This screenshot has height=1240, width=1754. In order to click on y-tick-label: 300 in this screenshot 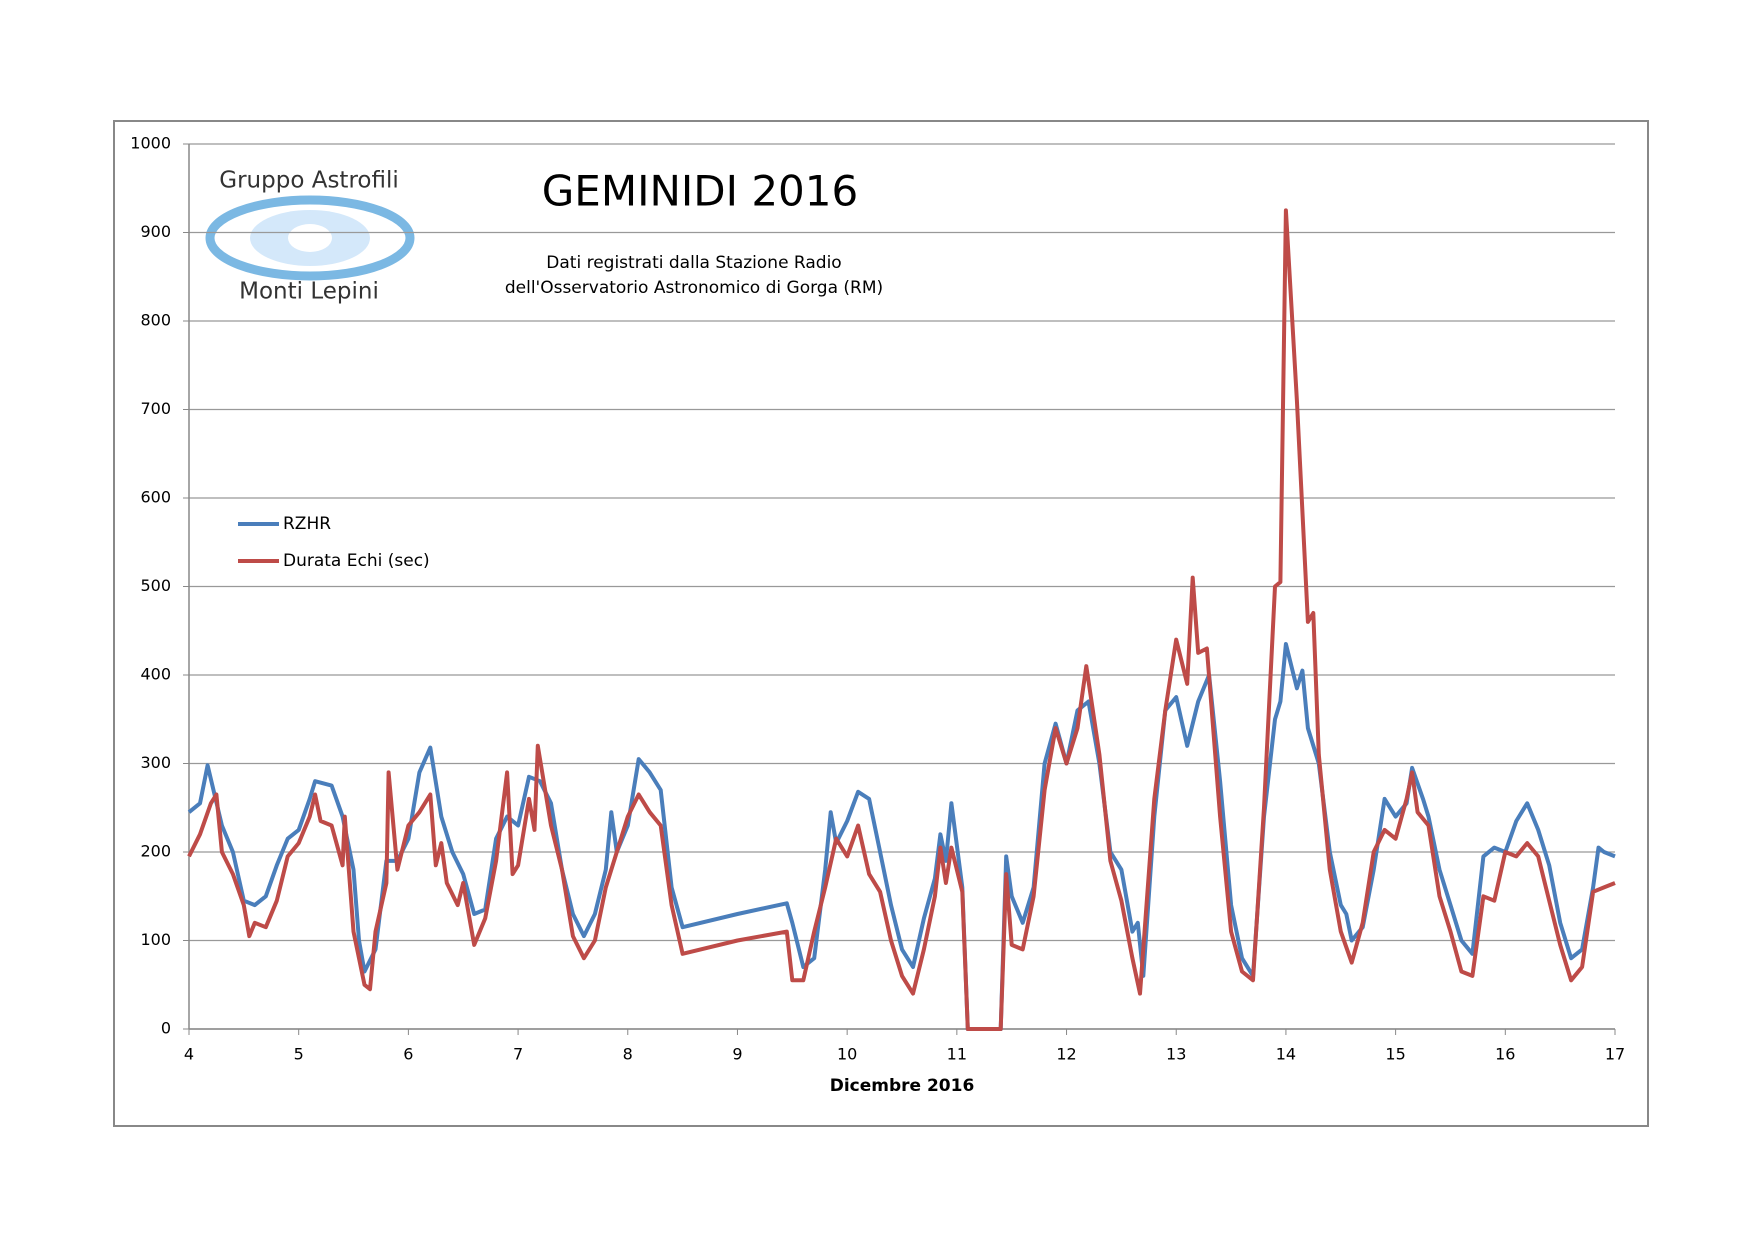, I will do `click(155, 762)`.